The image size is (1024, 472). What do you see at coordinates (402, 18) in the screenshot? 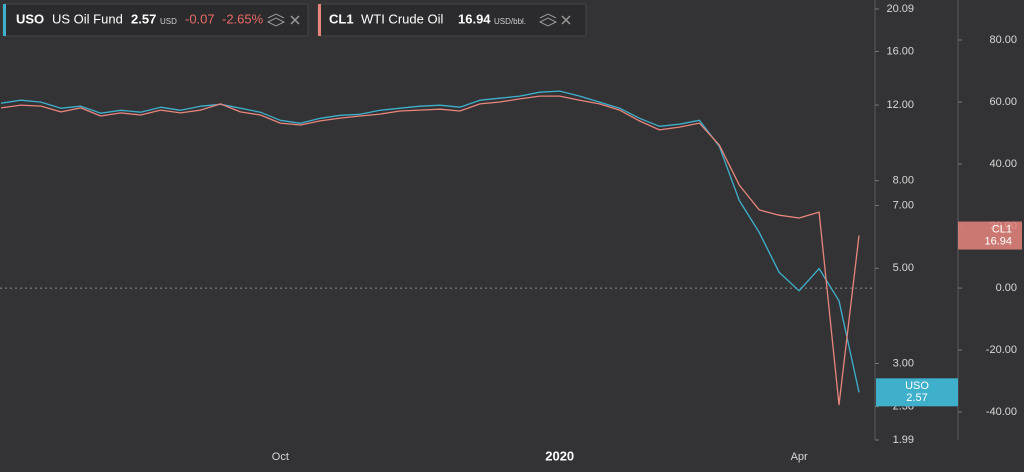
I see `legend-description: WTI Crude Oil` at bounding box center [402, 18].